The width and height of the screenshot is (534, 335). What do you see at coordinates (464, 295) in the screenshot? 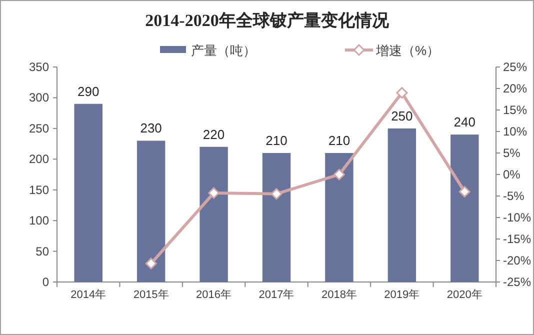
I see `x-tick-label: 2020年` at bounding box center [464, 295].